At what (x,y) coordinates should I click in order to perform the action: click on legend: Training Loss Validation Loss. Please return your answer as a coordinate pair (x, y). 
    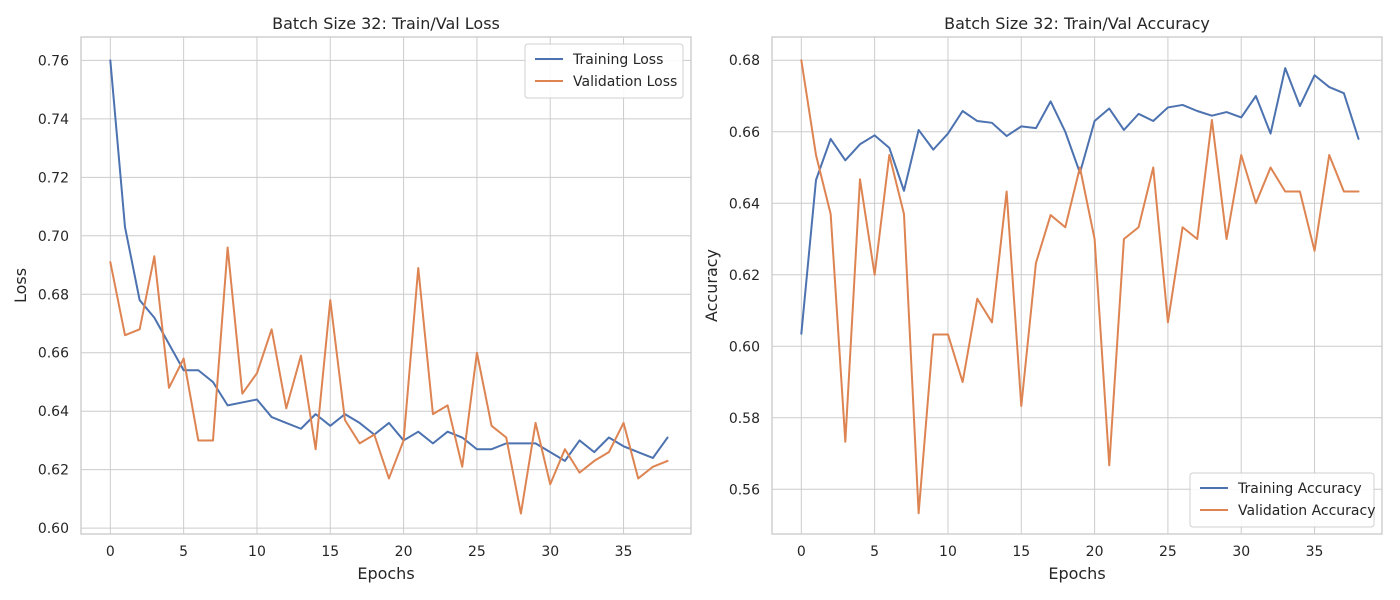
    Looking at the image, I should click on (604, 71).